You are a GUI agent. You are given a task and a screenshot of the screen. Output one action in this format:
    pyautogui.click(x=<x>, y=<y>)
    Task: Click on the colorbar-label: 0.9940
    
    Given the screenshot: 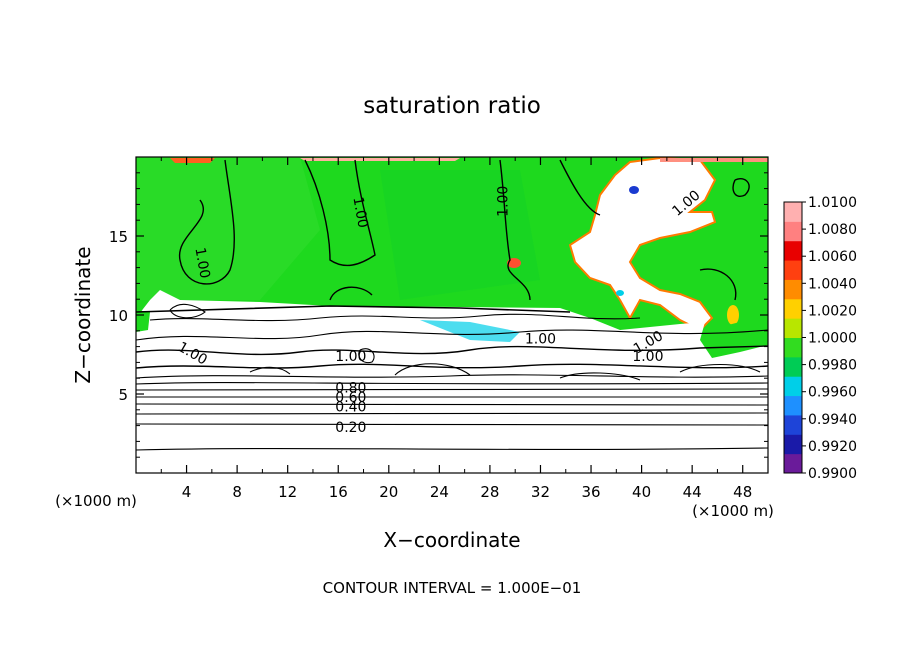 What is the action you would take?
    pyautogui.click(x=832, y=420)
    